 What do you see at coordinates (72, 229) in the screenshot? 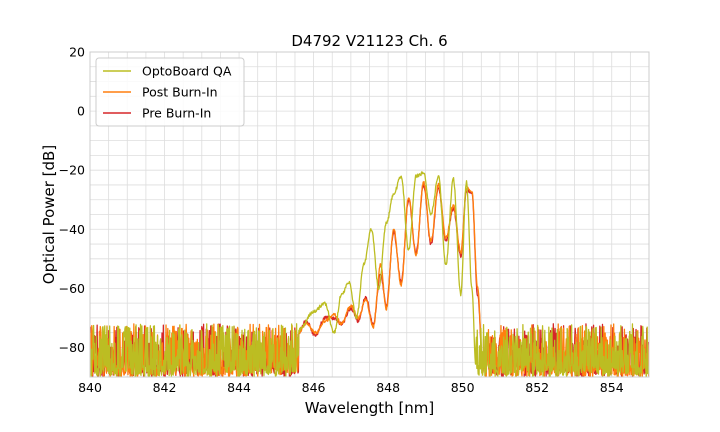
I see `y-tick-label: −40` at bounding box center [72, 229].